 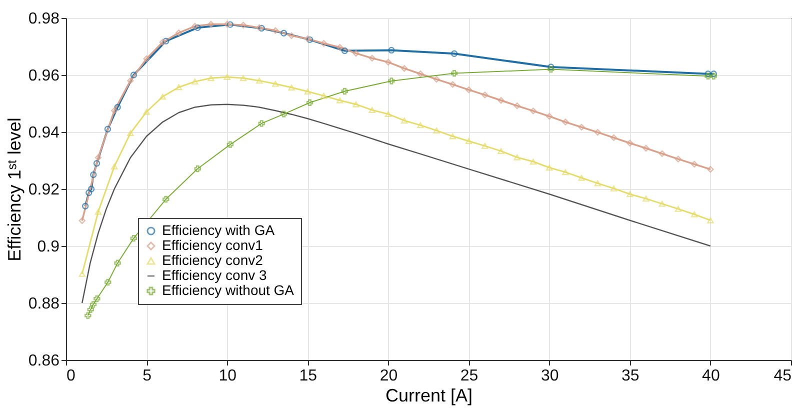 What do you see at coordinates (549, 376) in the screenshot?
I see `x-tick-label: 30` at bounding box center [549, 376].